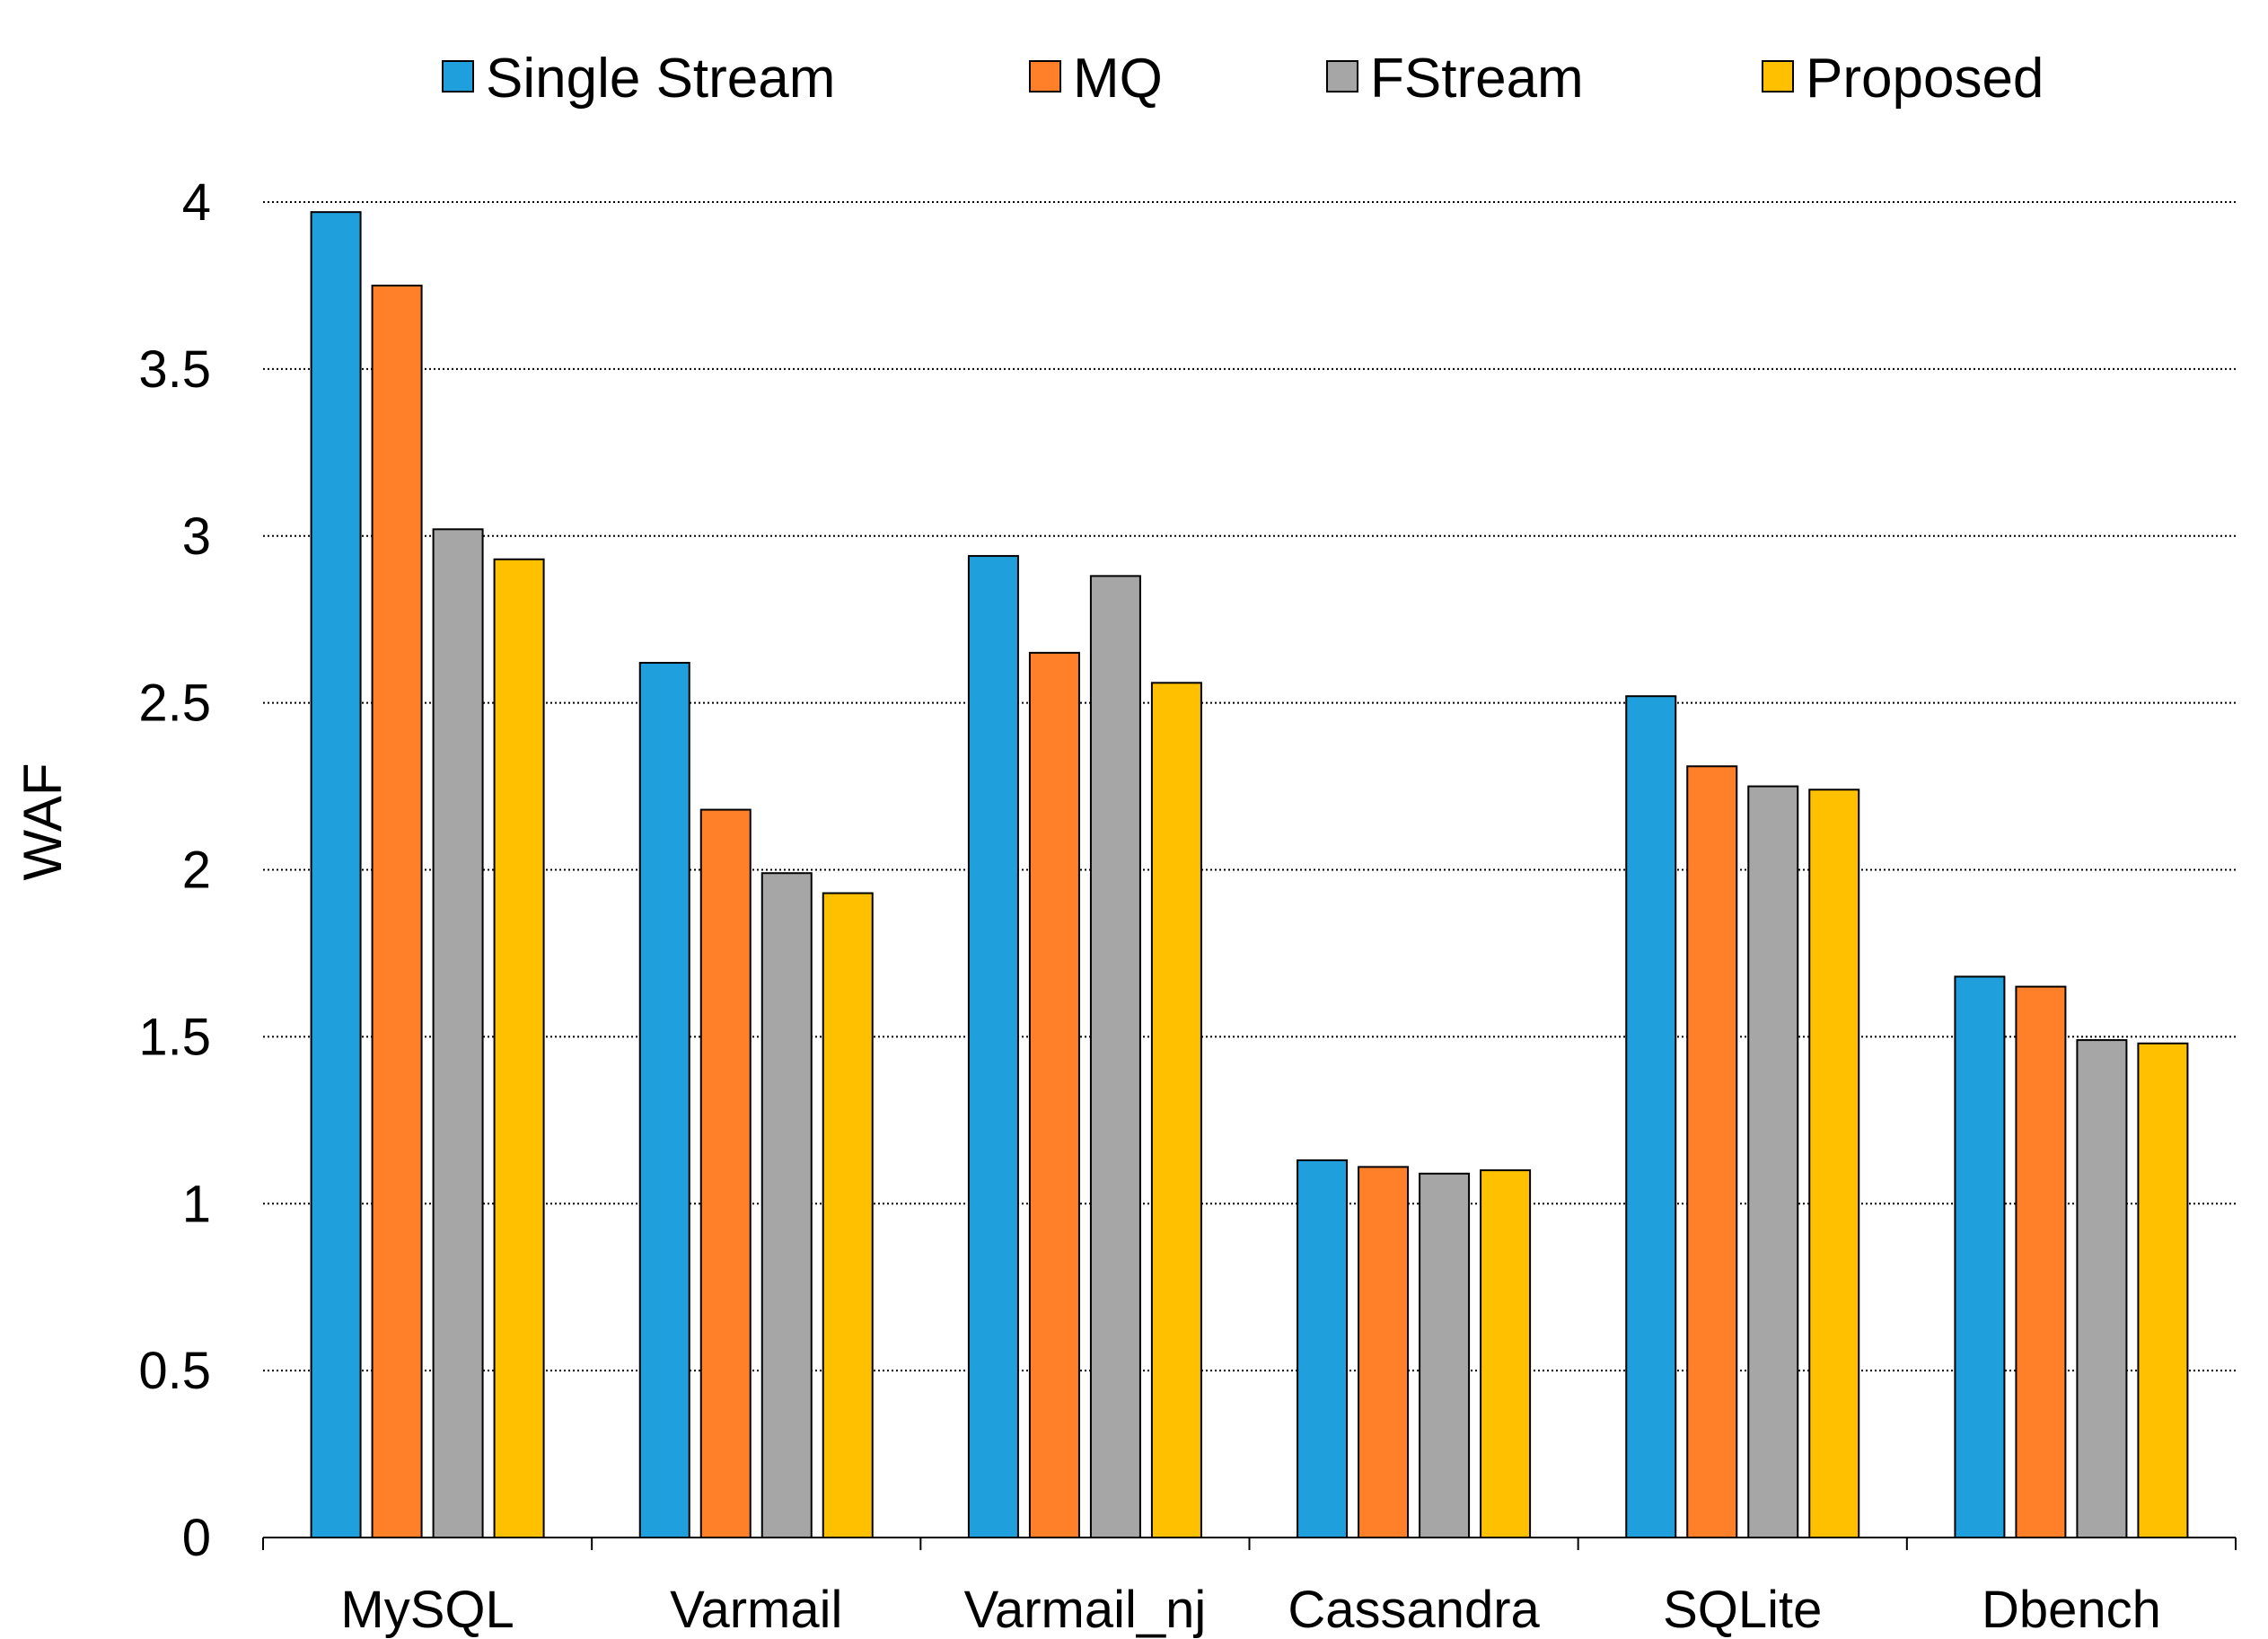 This screenshot has width=2268, height=1639. Describe the element at coordinates (1414, 1610) in the screenshot. I see `x-tick-label: Cassandra` at that location.